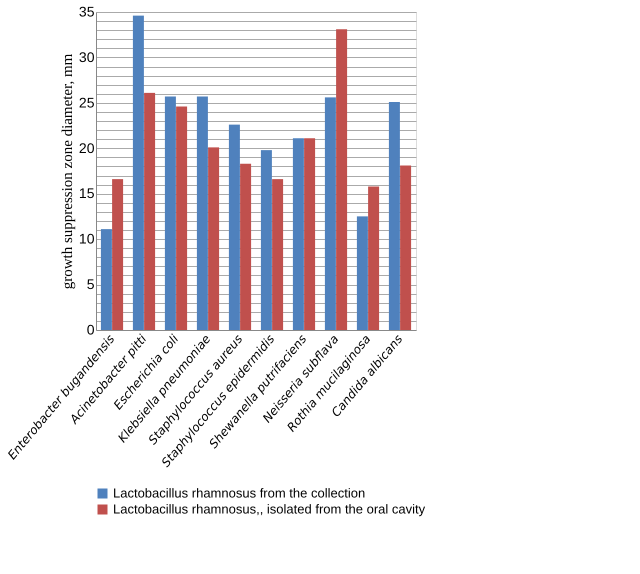 This screenshot has height=574, width=640. What do you see at coordinates (90, 330) in the screenshot?
I see `y-tick-label: 0` at bounding box center [90, 330].